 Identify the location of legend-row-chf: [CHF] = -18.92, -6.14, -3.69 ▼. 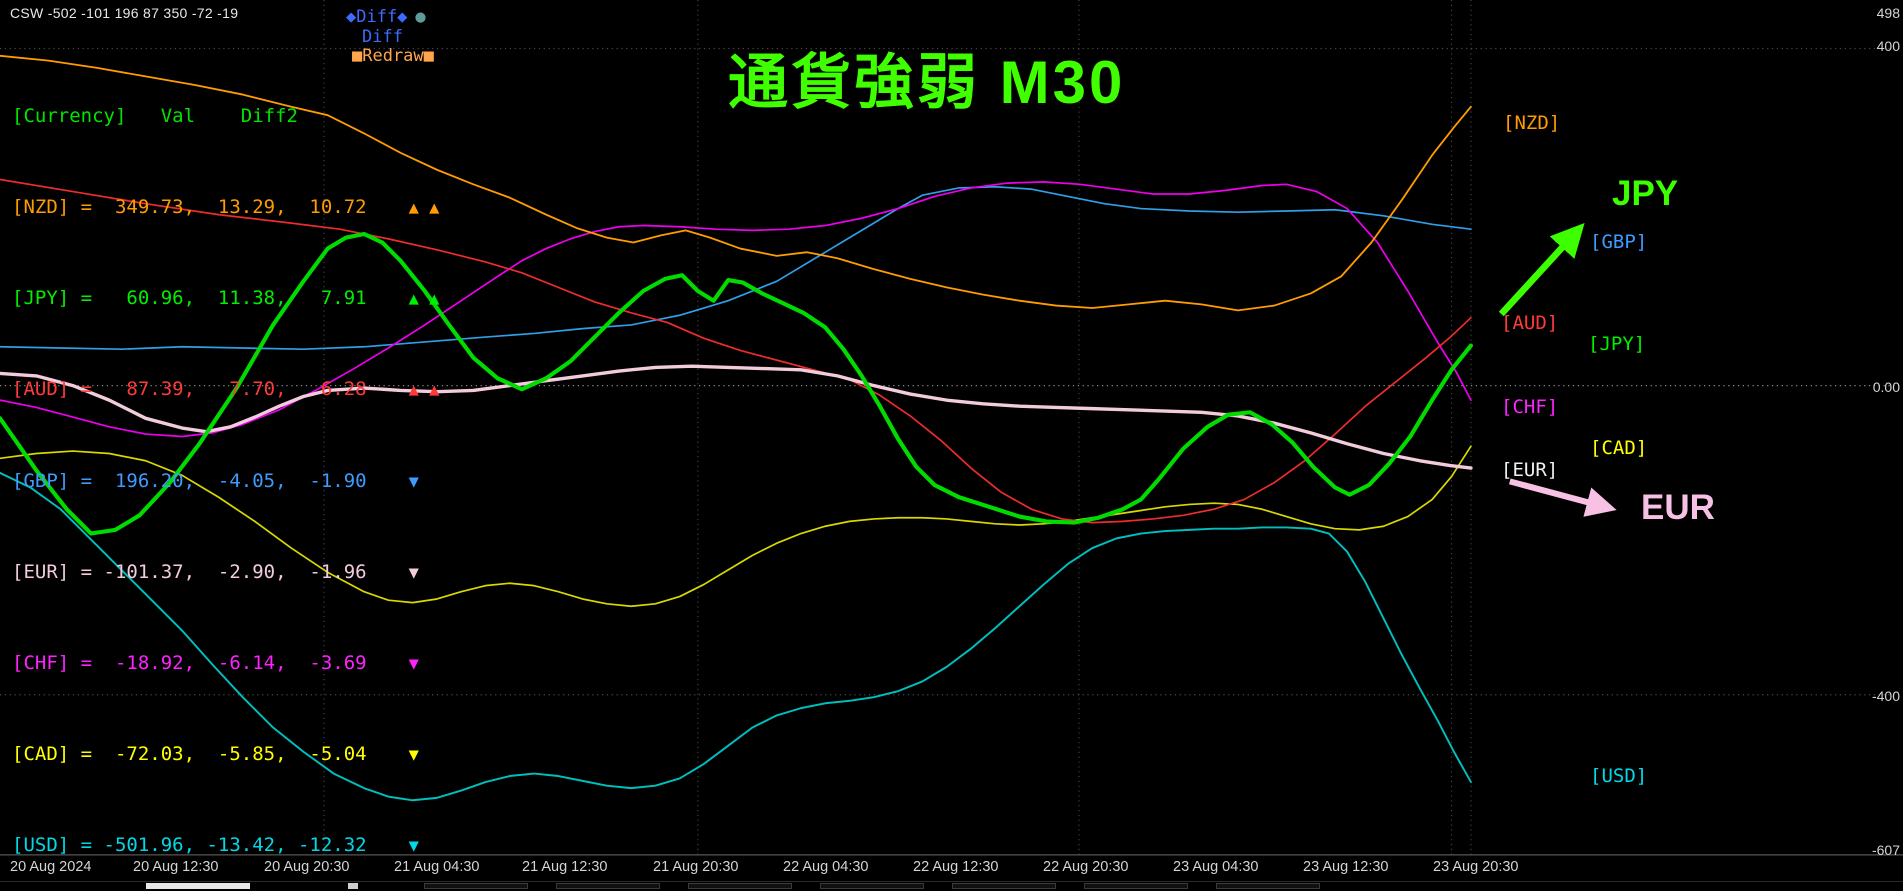
(225, 663).